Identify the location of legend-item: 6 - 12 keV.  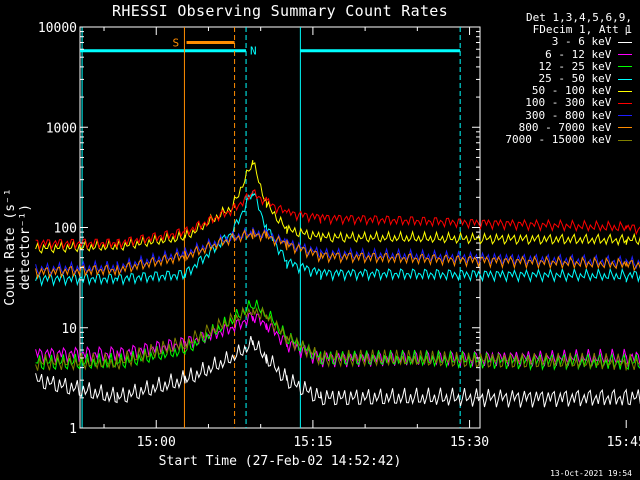
(568, 54).